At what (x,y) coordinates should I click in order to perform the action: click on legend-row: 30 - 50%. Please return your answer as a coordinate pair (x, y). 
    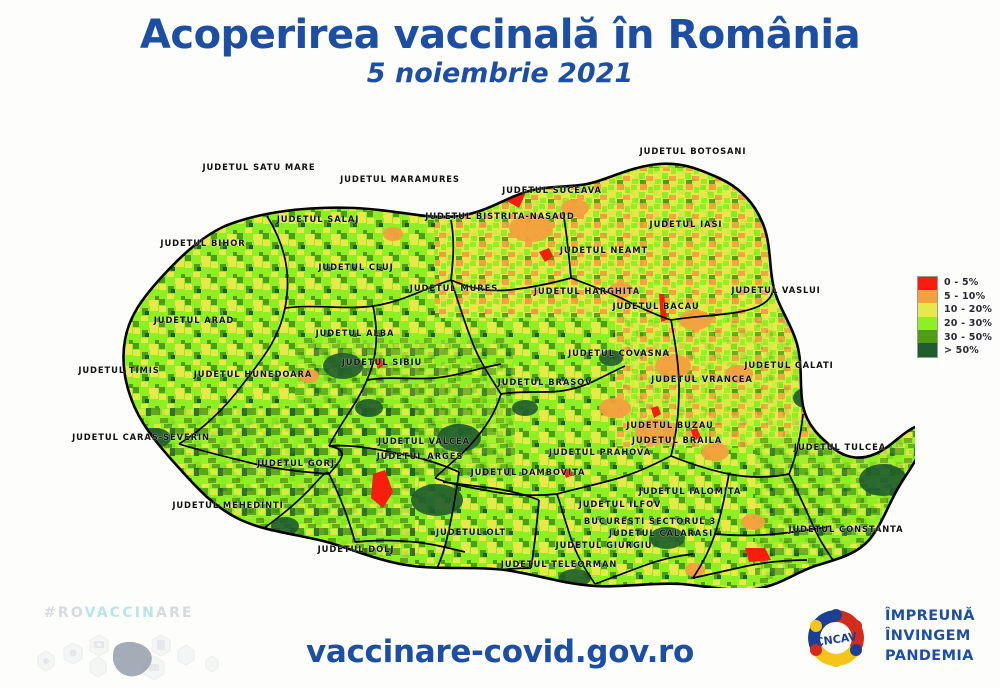
    Looking at the image, I should click on (957, 337).